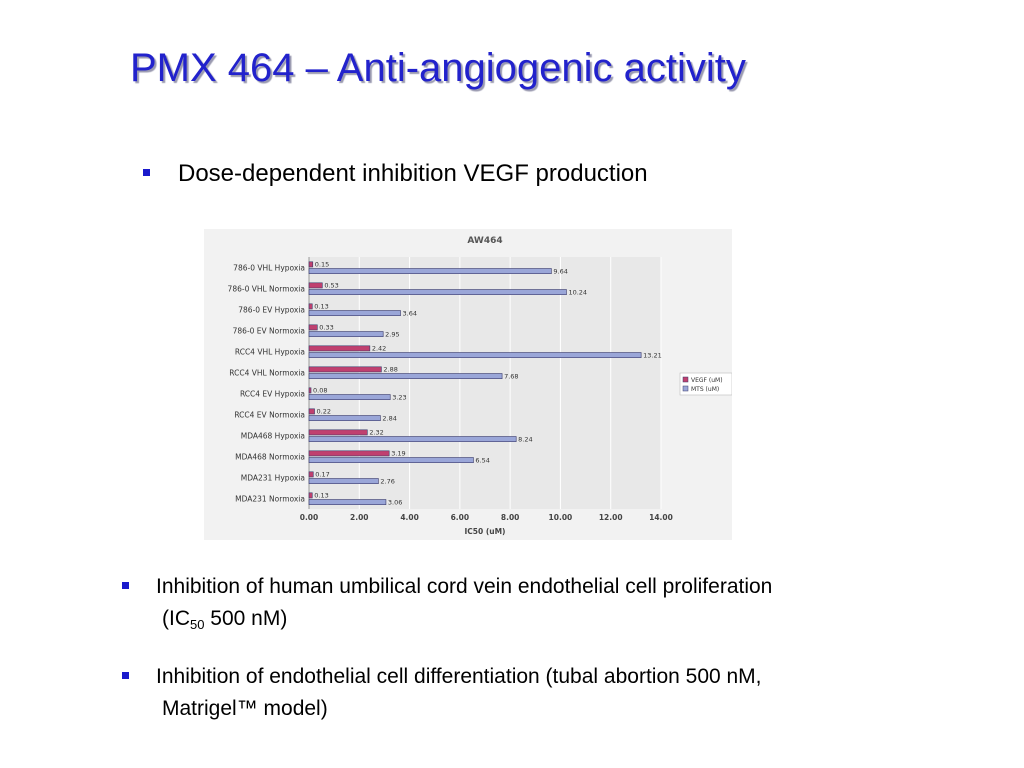  Describe the element at coordinates (245, 708) in the screenshot. I see `bullet-text-line2: Matrigel™ model)` at that location.